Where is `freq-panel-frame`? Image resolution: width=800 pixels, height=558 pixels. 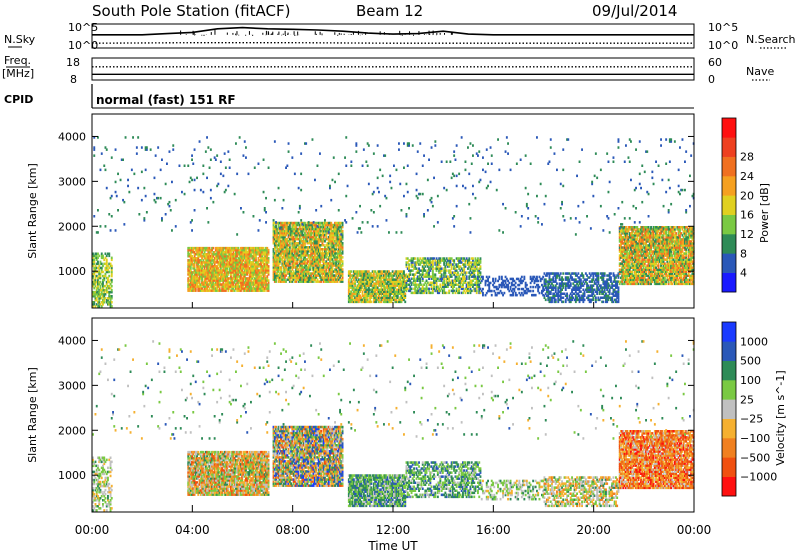 freq-panel-frame is located at coordinates (393, 69).